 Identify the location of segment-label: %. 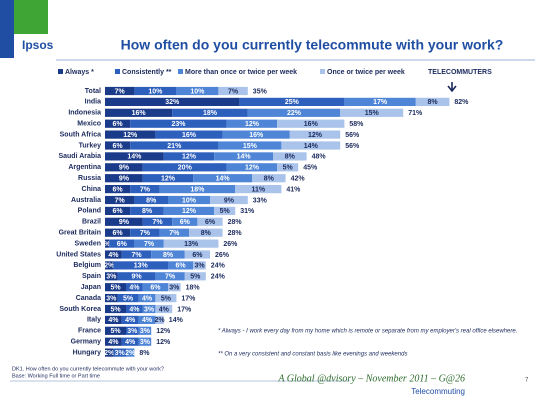
(107, 244).